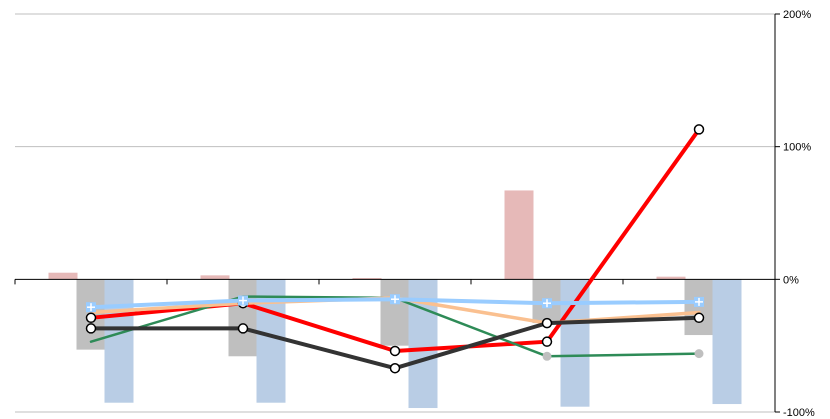 Image resolution: width=830 pixels, height=419 pixels. What do you see at coordinates (547, 323) in the screenshot?
I see `marker-s3-p3` at bounding box center [547, 323].